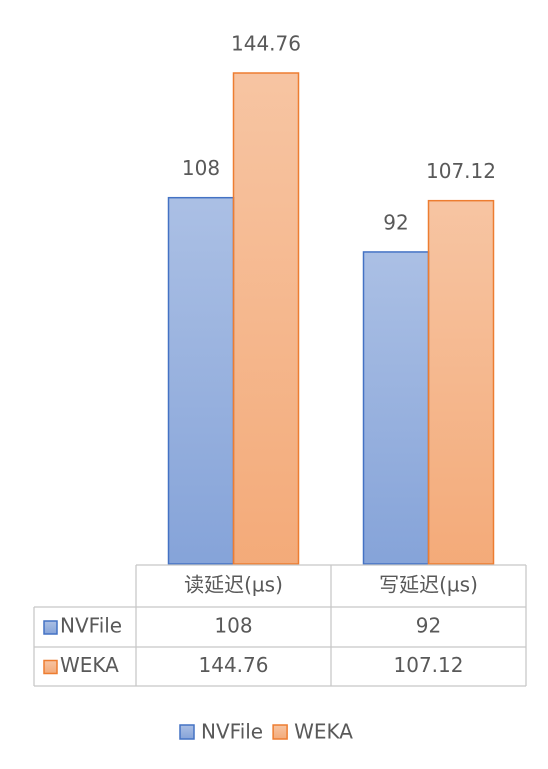  I want to click on table-cell: 107.12, so click(429, 665).